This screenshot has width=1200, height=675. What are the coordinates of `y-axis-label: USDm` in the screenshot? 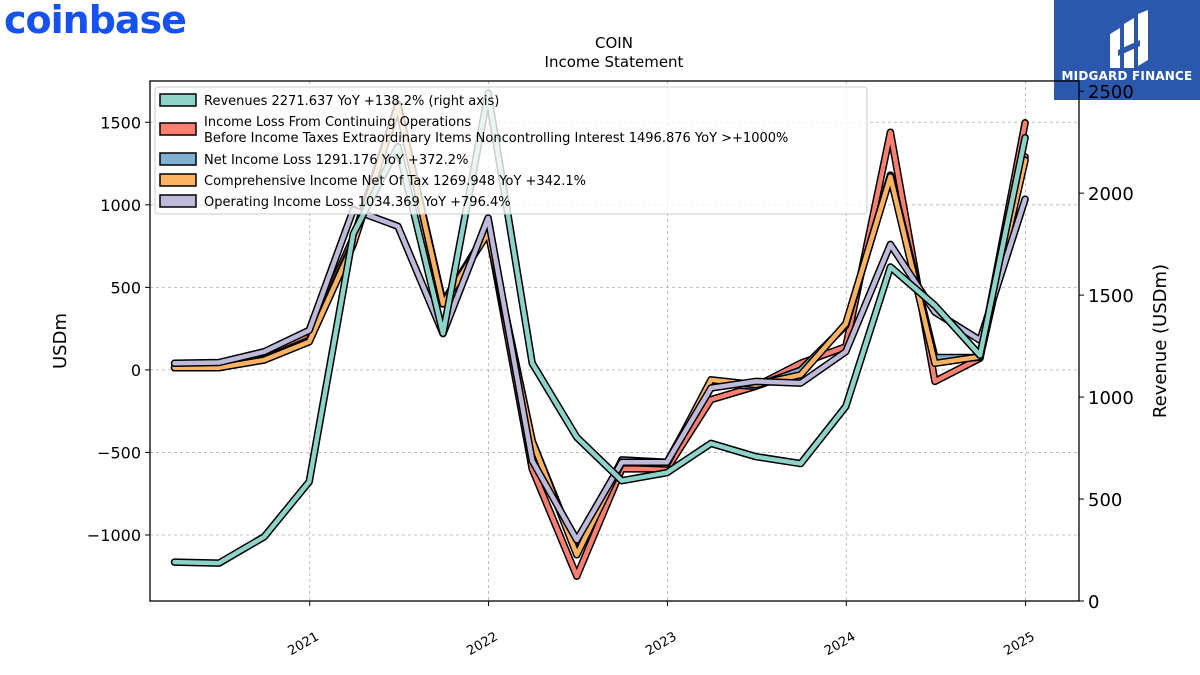 It's located at (60, 341).